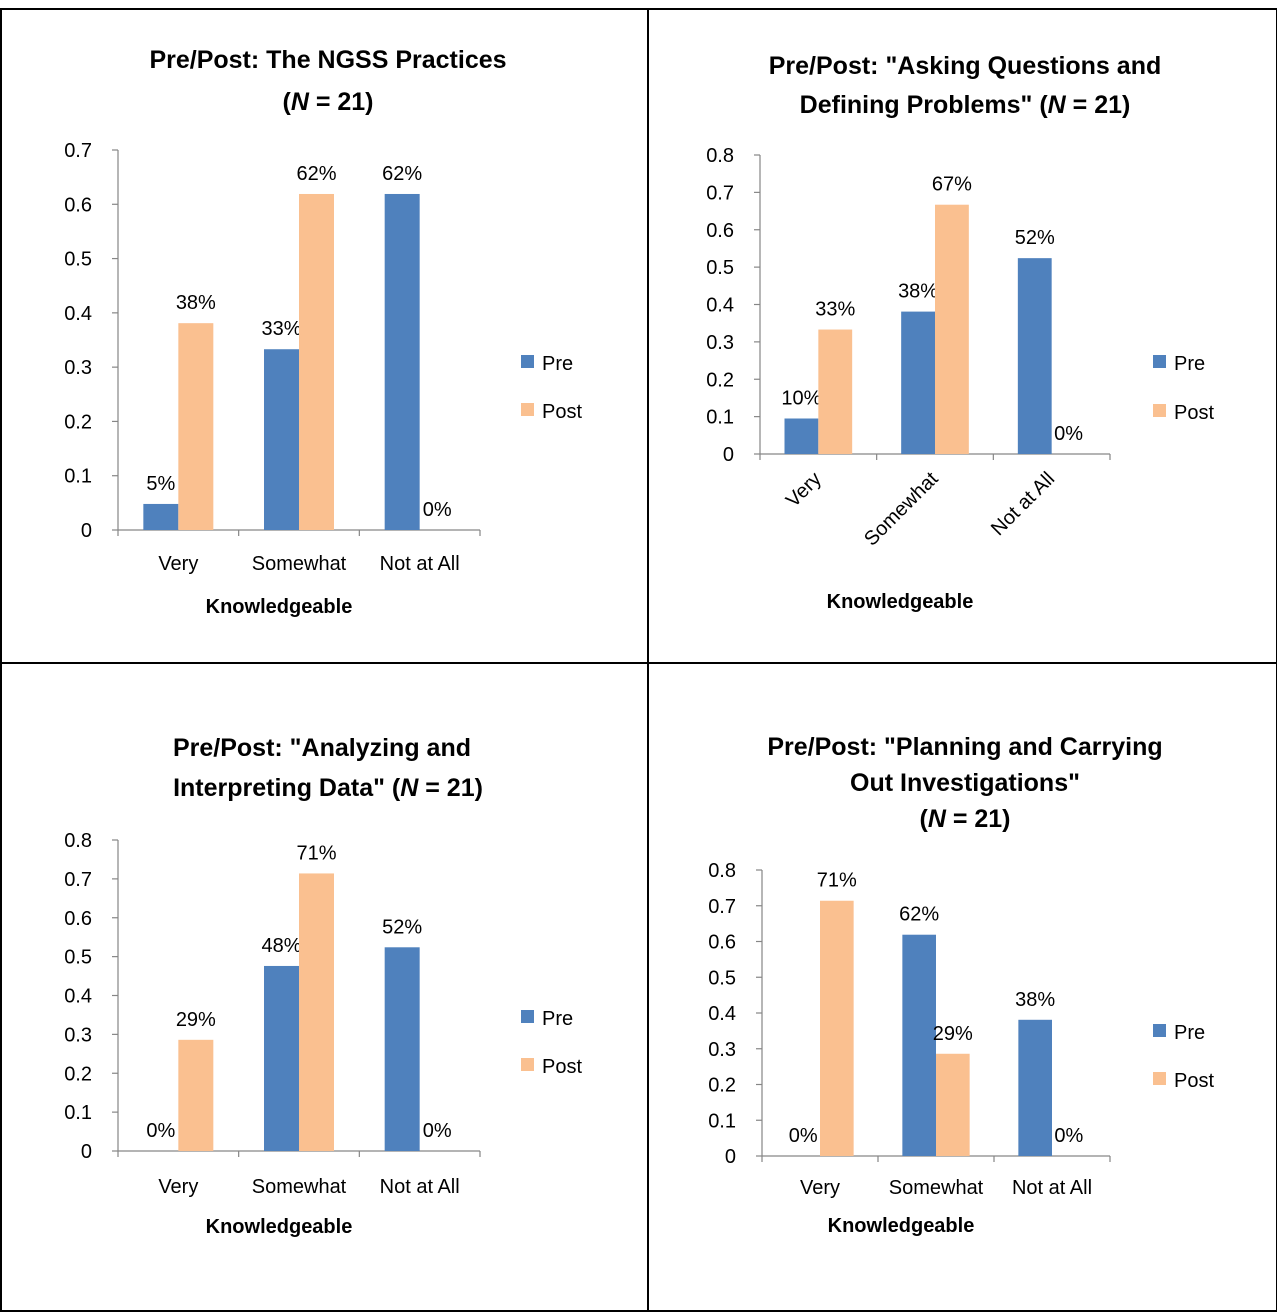 Image resolution: width=1277 pixels, height=1312 pixels. What do you see at coordinates (801, 398) in the screenshot?
I see `data-label: 10%` at bounding box center [801, 398].